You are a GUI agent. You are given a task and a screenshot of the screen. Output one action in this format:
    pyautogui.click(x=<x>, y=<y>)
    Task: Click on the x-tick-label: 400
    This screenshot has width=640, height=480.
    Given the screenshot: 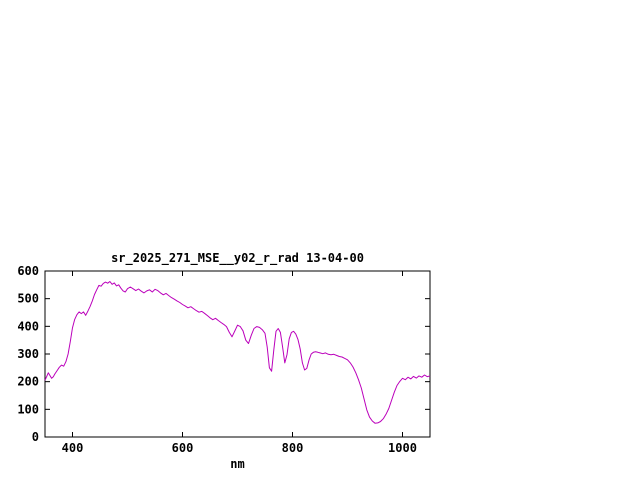 What is the action you would take?
    pyautogui.click(x=73, y=448)
    